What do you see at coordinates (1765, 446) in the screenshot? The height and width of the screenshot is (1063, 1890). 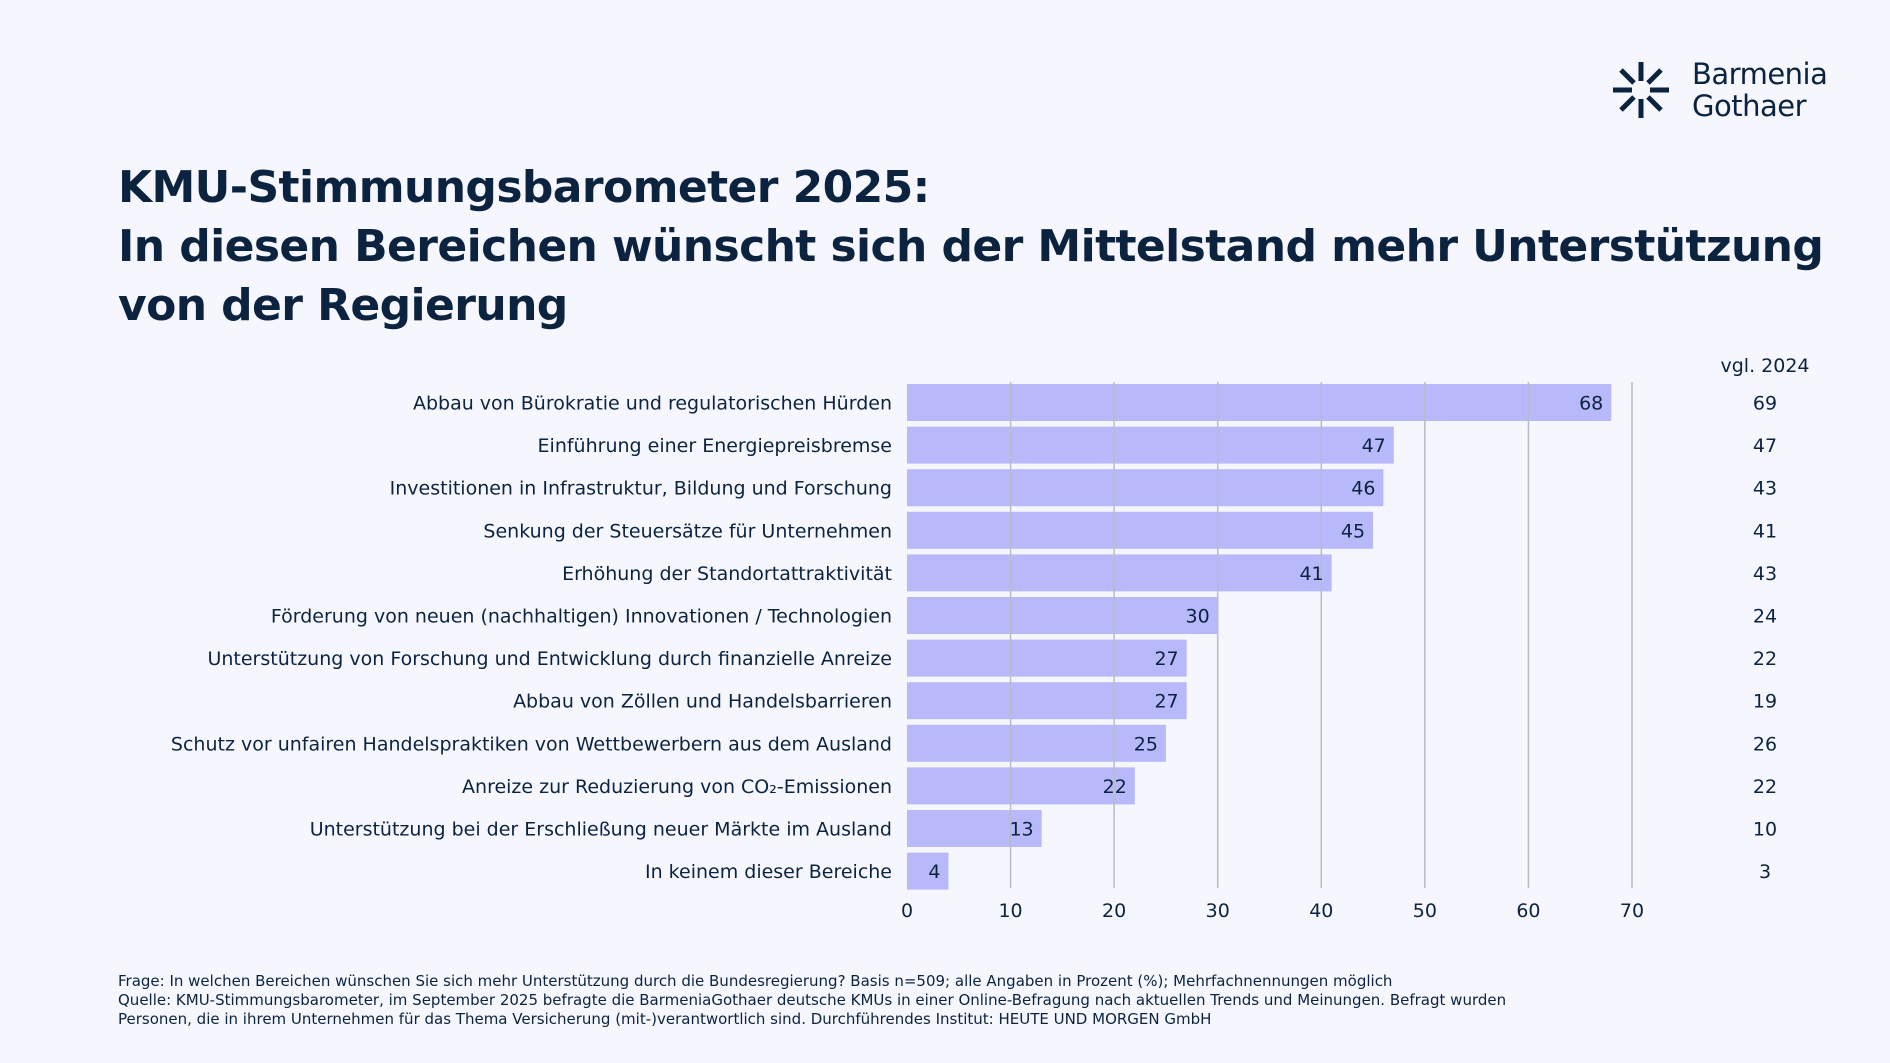 I see `comparison-value: 47` at bounding box center [1765, 446].